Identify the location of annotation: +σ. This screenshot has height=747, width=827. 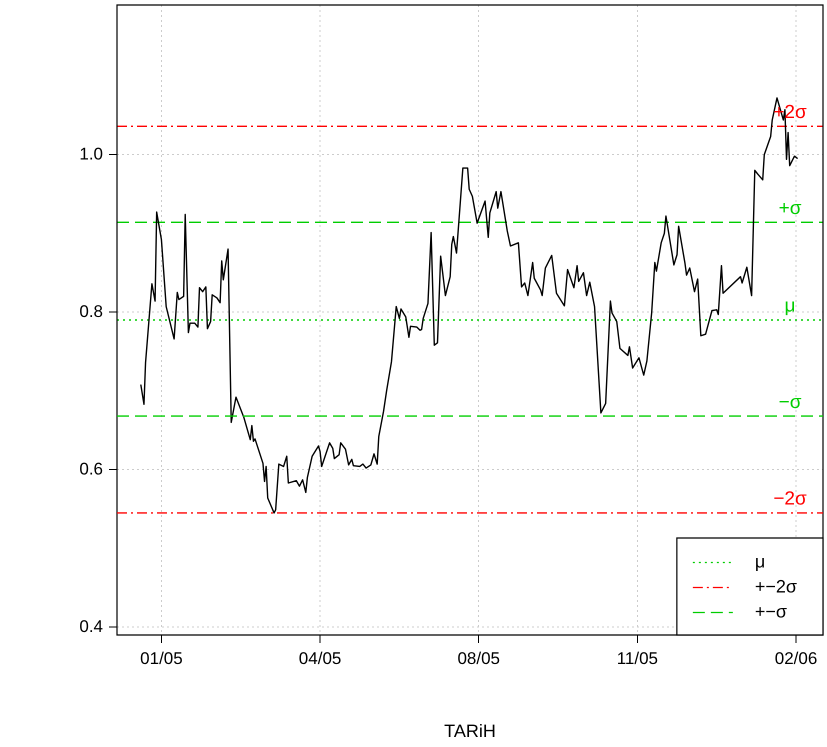
(790, 209).